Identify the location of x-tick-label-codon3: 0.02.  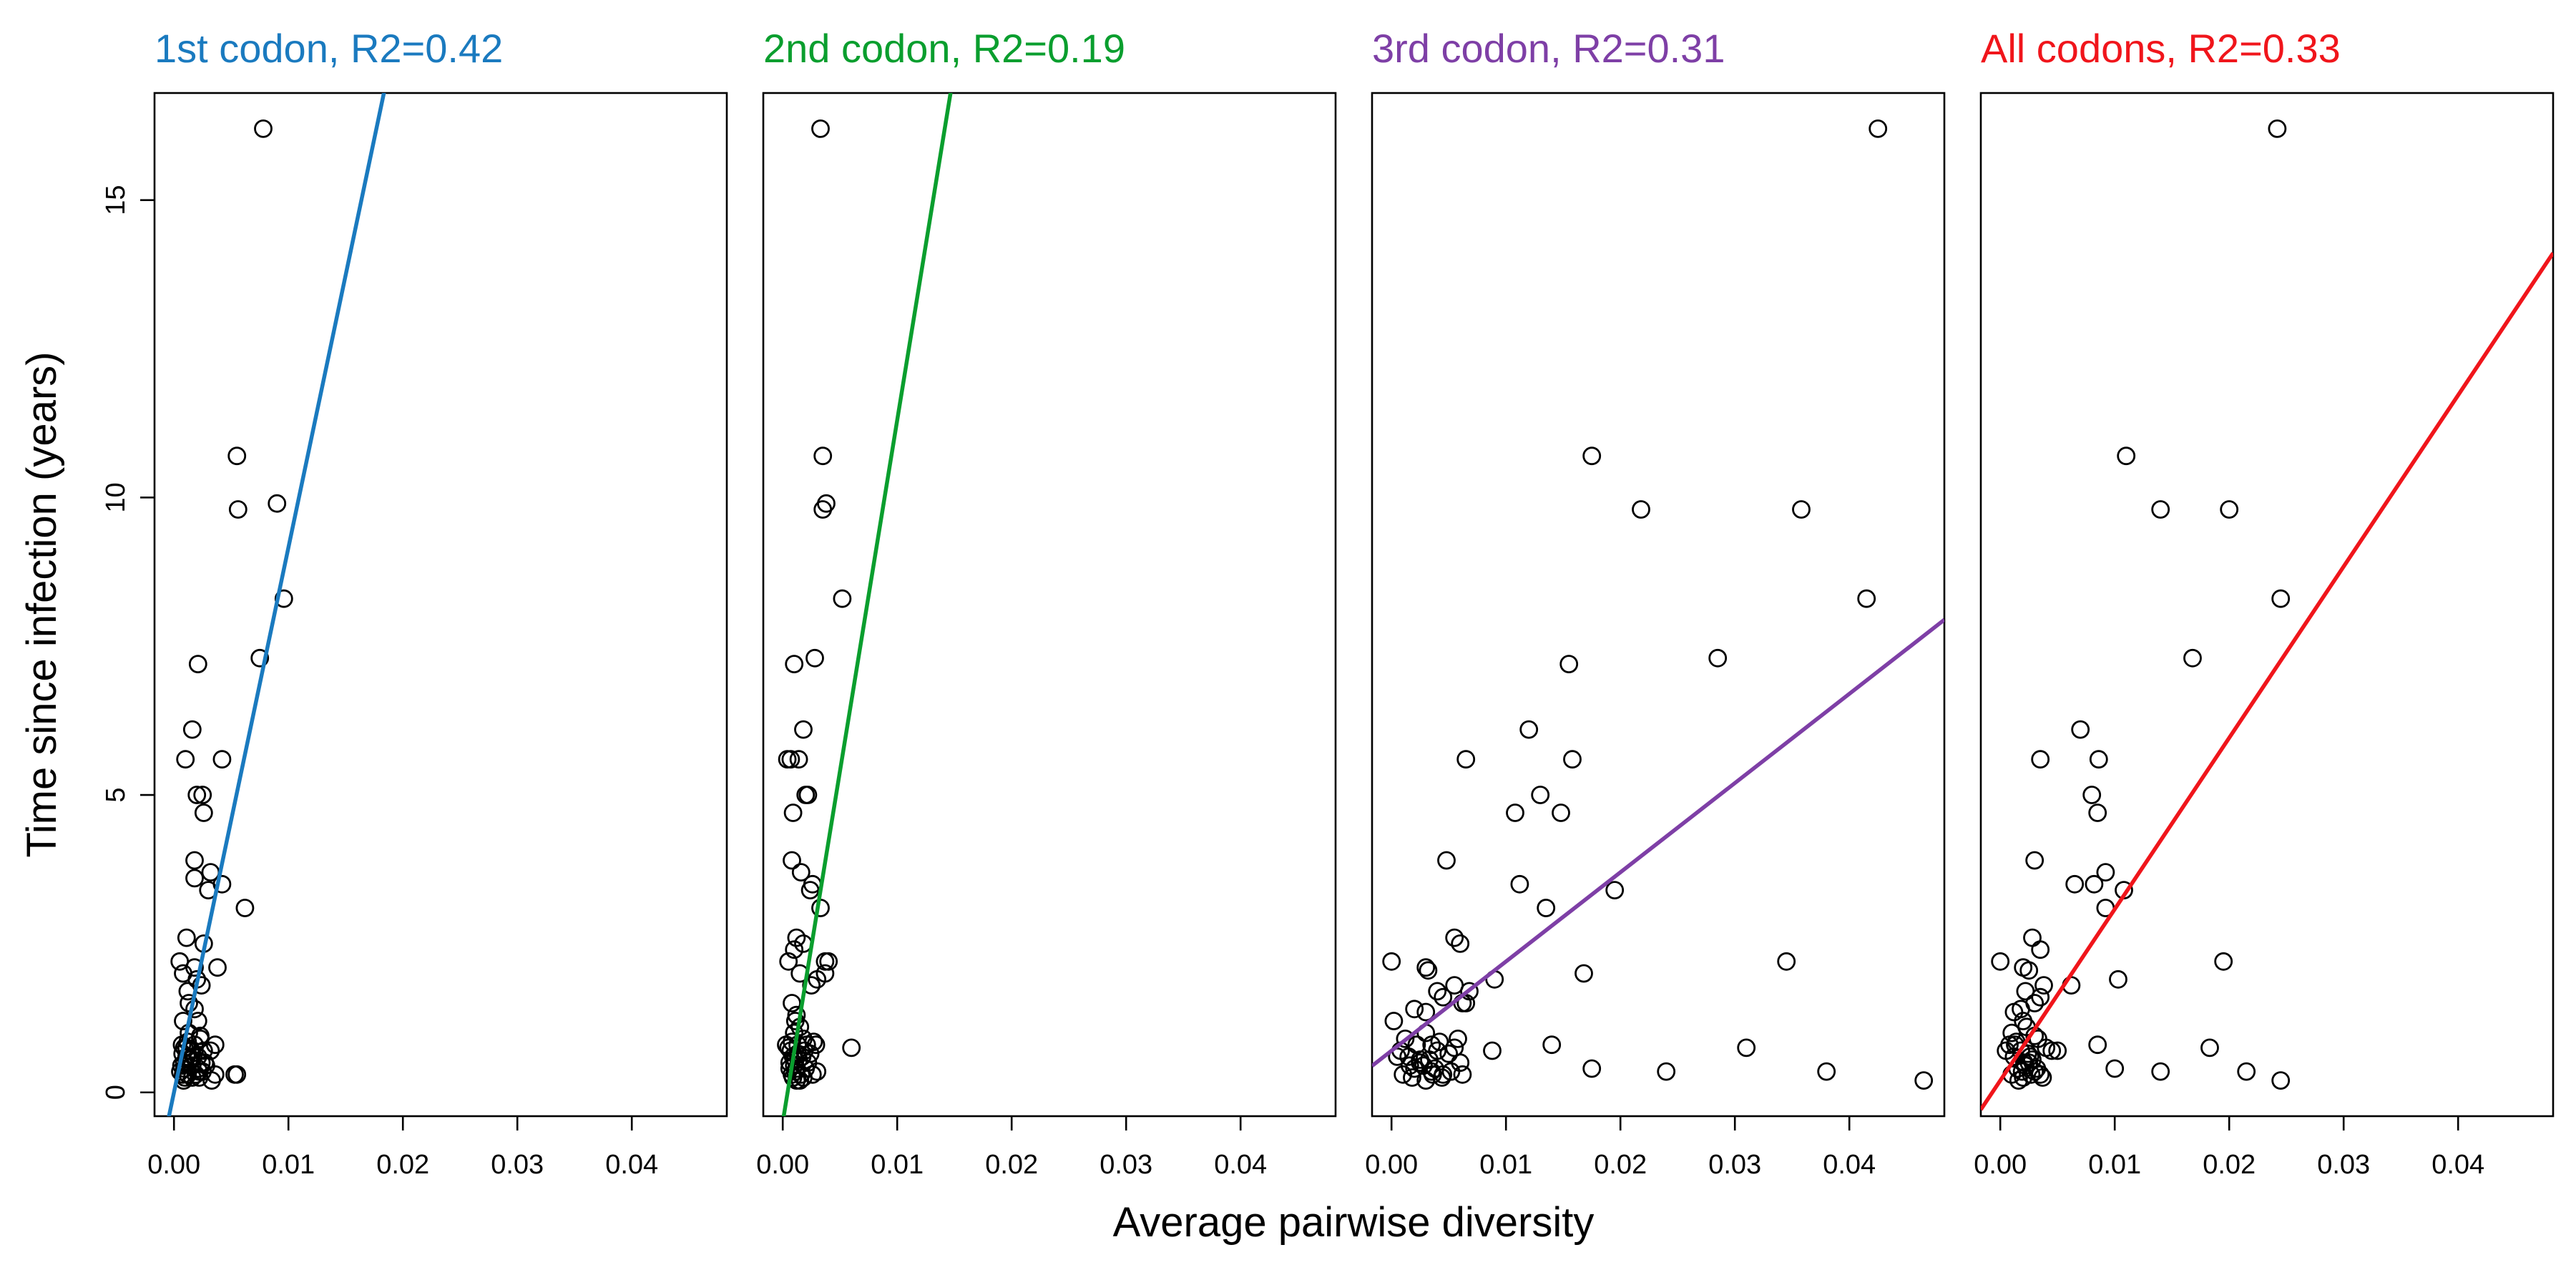
(1620, 1165).